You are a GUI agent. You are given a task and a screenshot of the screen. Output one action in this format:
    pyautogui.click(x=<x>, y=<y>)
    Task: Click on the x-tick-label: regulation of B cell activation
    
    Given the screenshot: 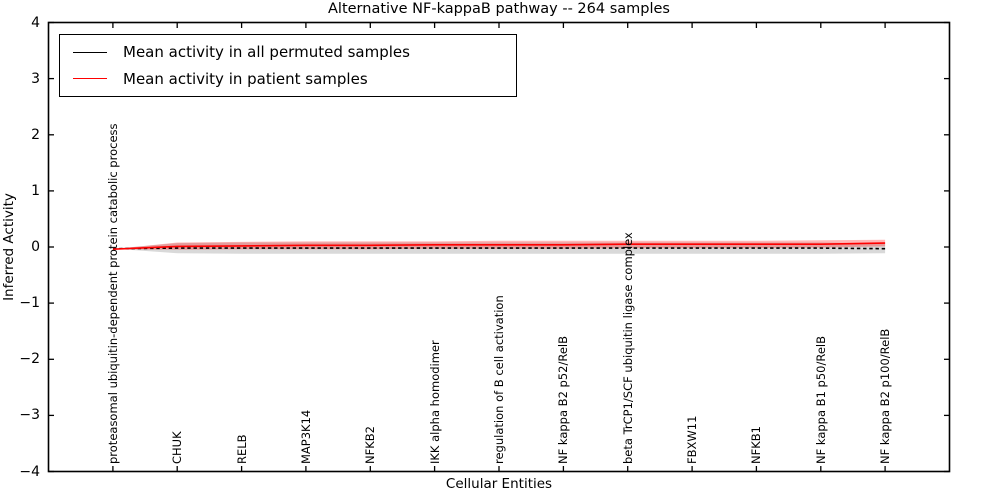 What is the action you would take?
    pyautogui.click(x=499, y=379)
    